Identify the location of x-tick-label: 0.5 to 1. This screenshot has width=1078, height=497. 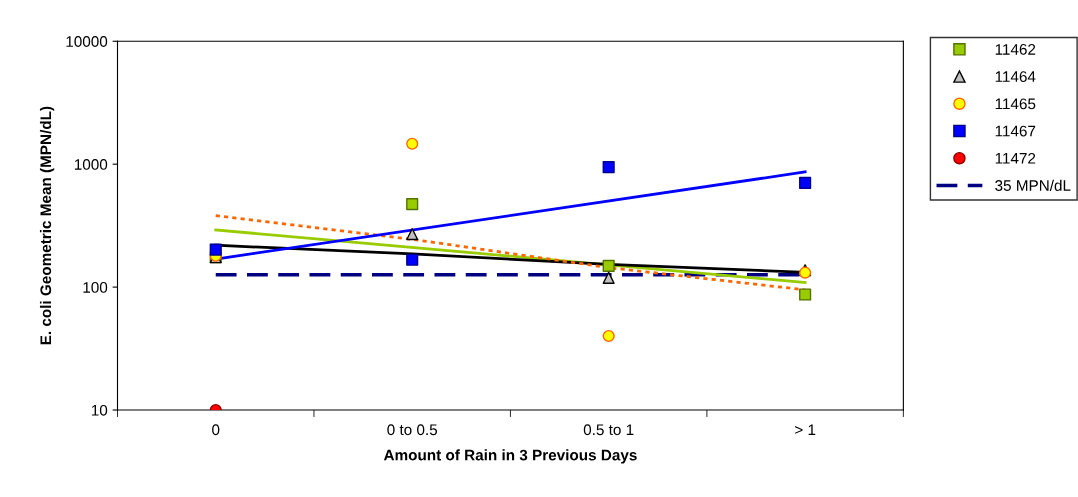
(608, 430).